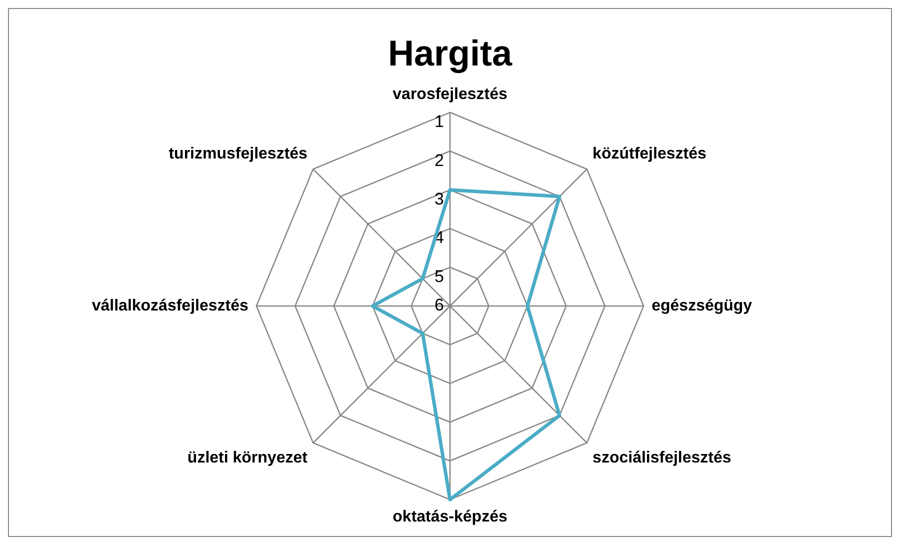 The image size is (902, 545). Describe the element at coordinates (439, 276) in the screenshot. I see `y-tick-label: 5` at that location.